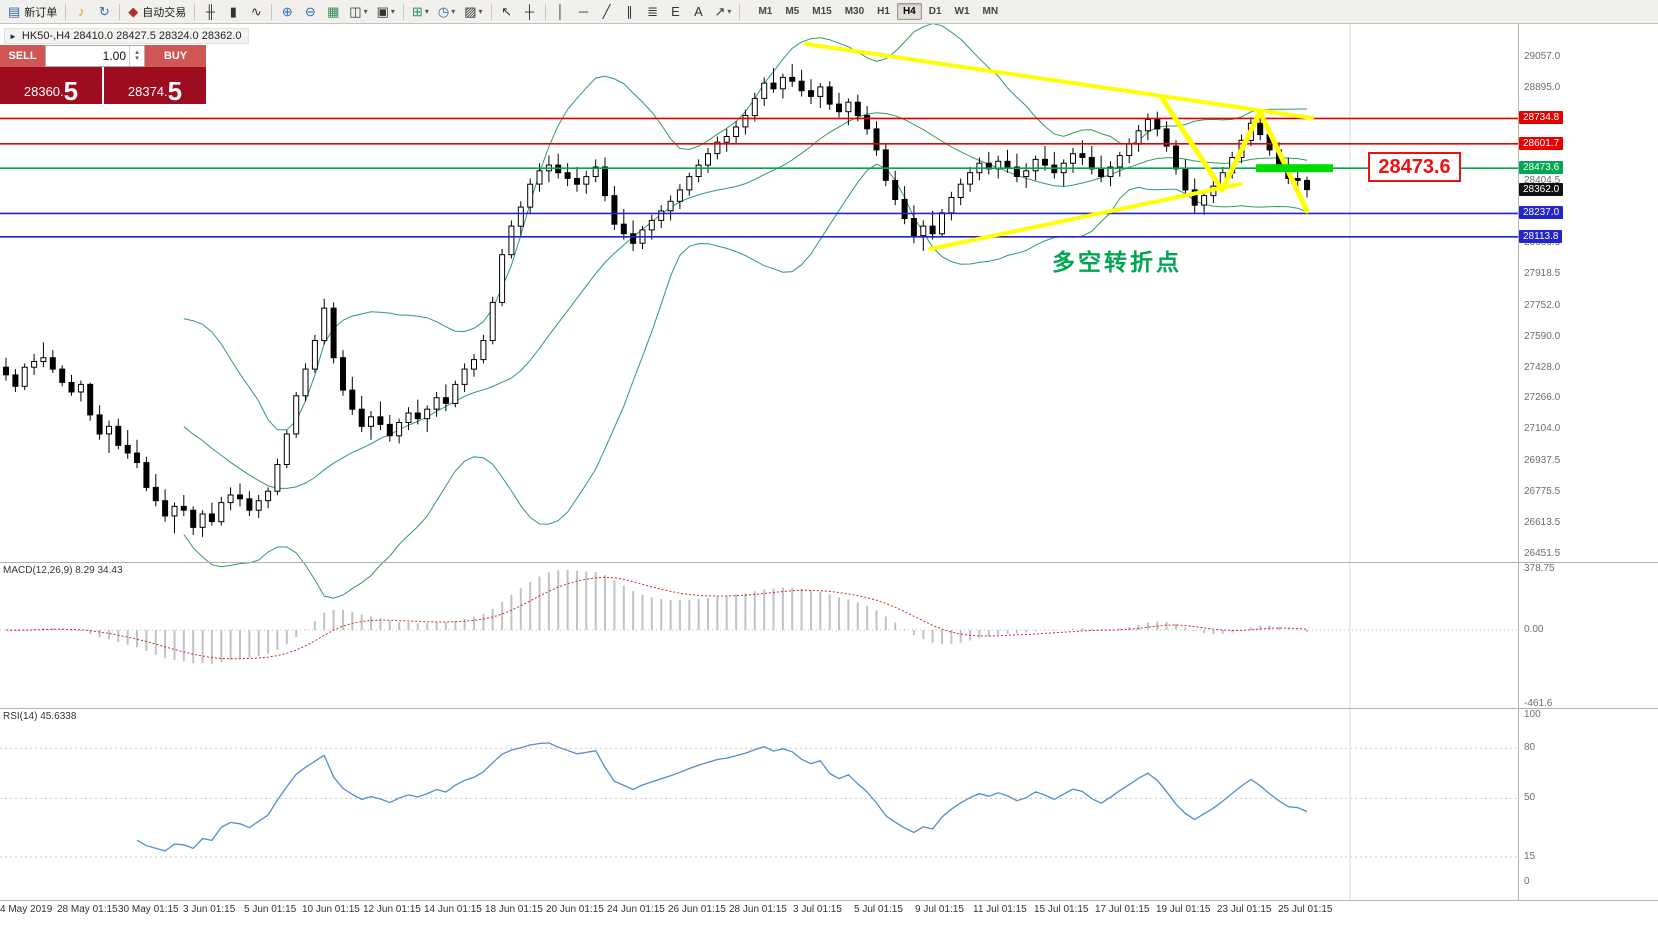 The width and height of the screenshot is (1658, 949). I want to click on expert-advisor-icon: ◆, so click(133, 11).